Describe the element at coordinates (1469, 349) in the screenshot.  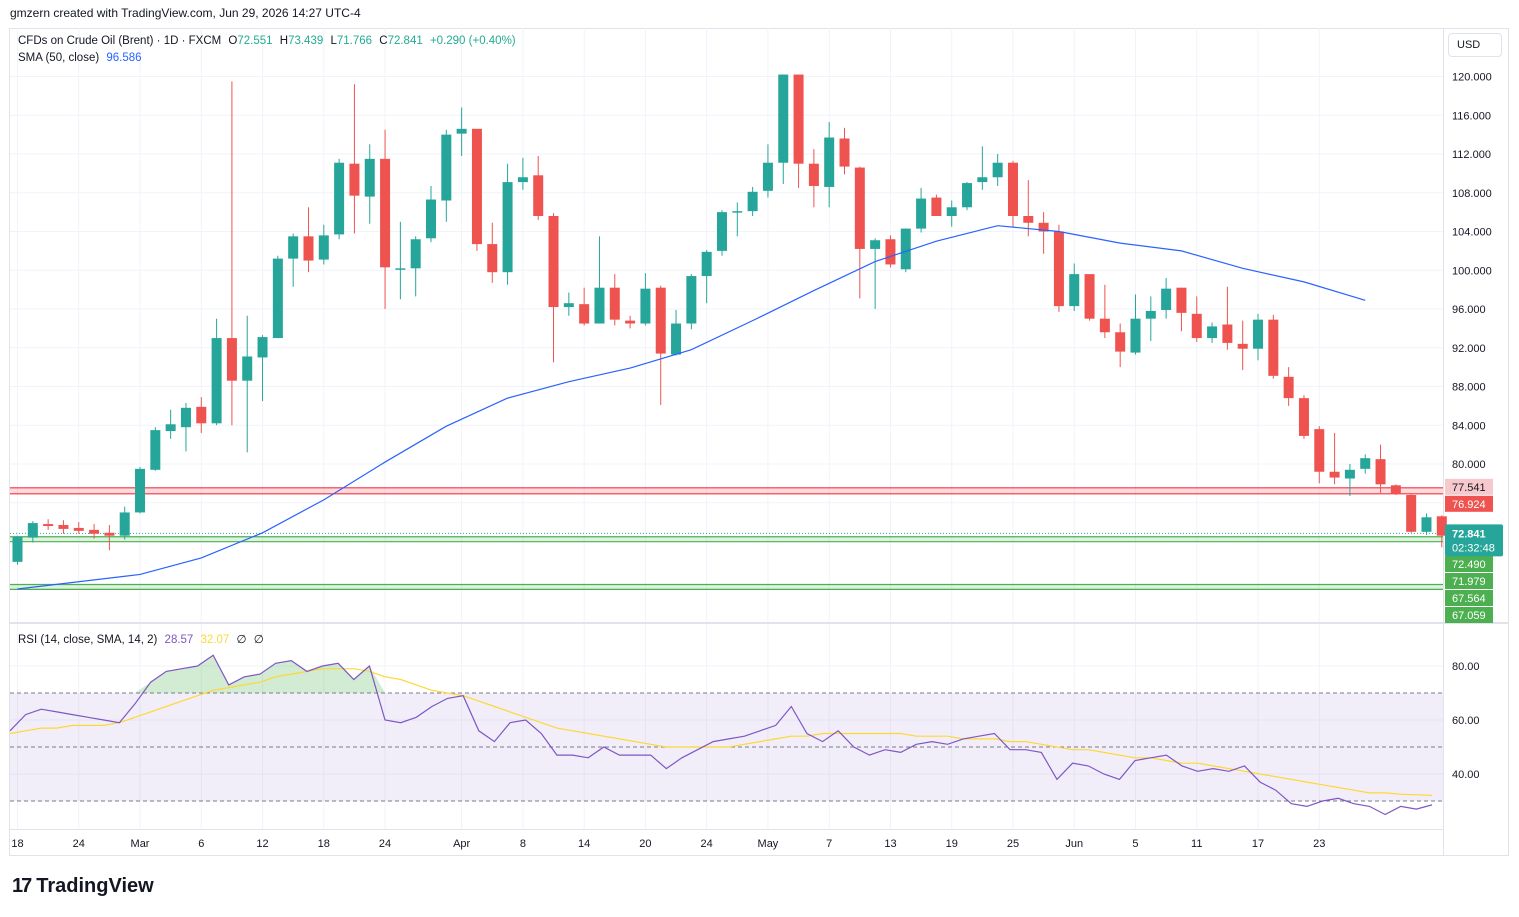
I see `price-axis-label: 92.000` at that location.